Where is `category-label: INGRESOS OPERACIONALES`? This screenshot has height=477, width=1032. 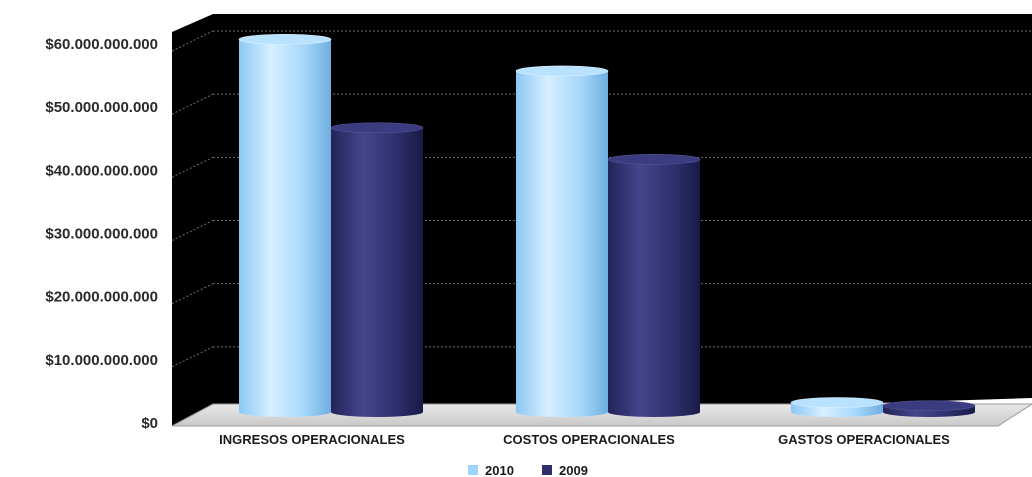
category-label: INGRESOS OPERACIONALES is located at coordinates (312, 439).